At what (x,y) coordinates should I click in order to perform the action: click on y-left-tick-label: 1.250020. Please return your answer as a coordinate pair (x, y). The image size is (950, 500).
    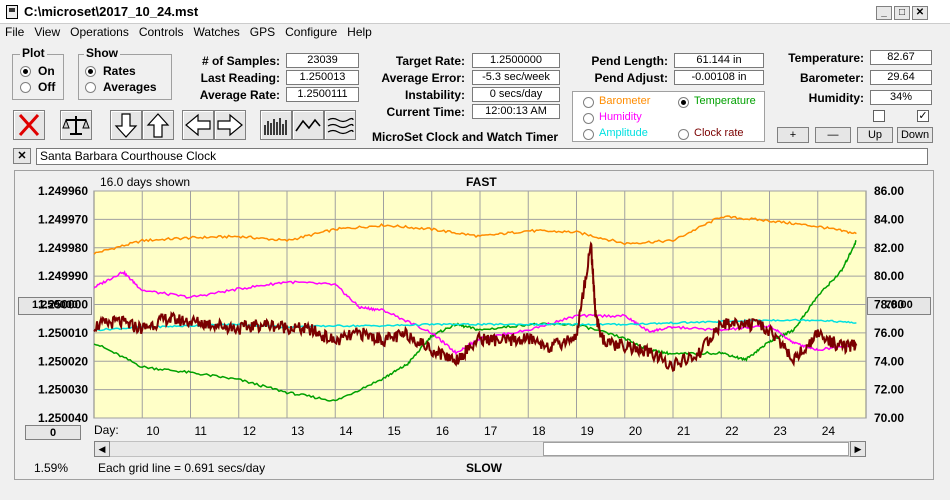
    Looking at the image, I should click on (63, 361).